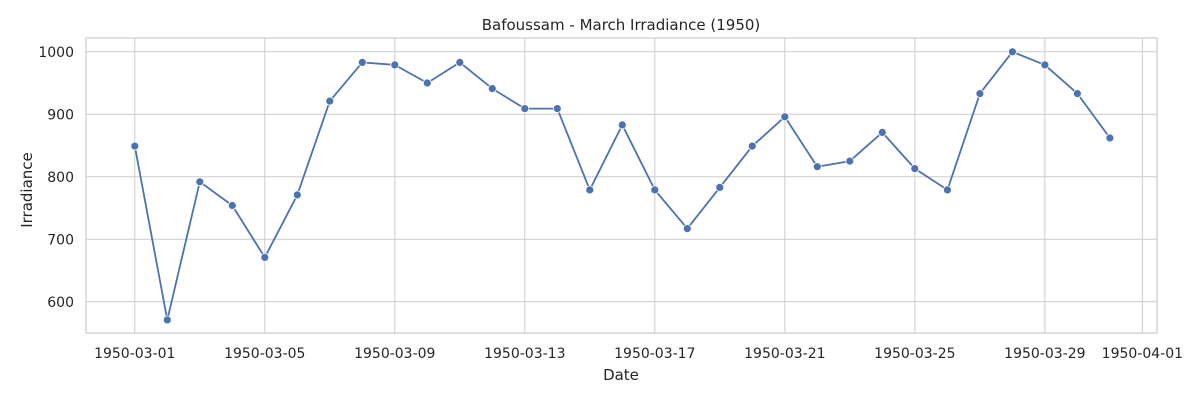  What do you see at coordinates (27, 190) in the screenshot?
I see `y-axis-title: Irradiance` at bounding box center [27, 190].